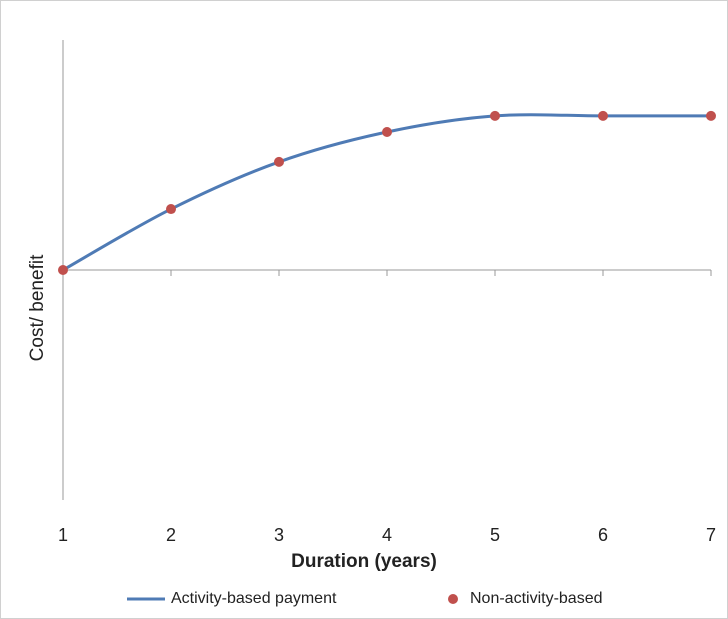 The image size is (728, 619). I want to click on x-tick-label: 7, so click(711, 535).